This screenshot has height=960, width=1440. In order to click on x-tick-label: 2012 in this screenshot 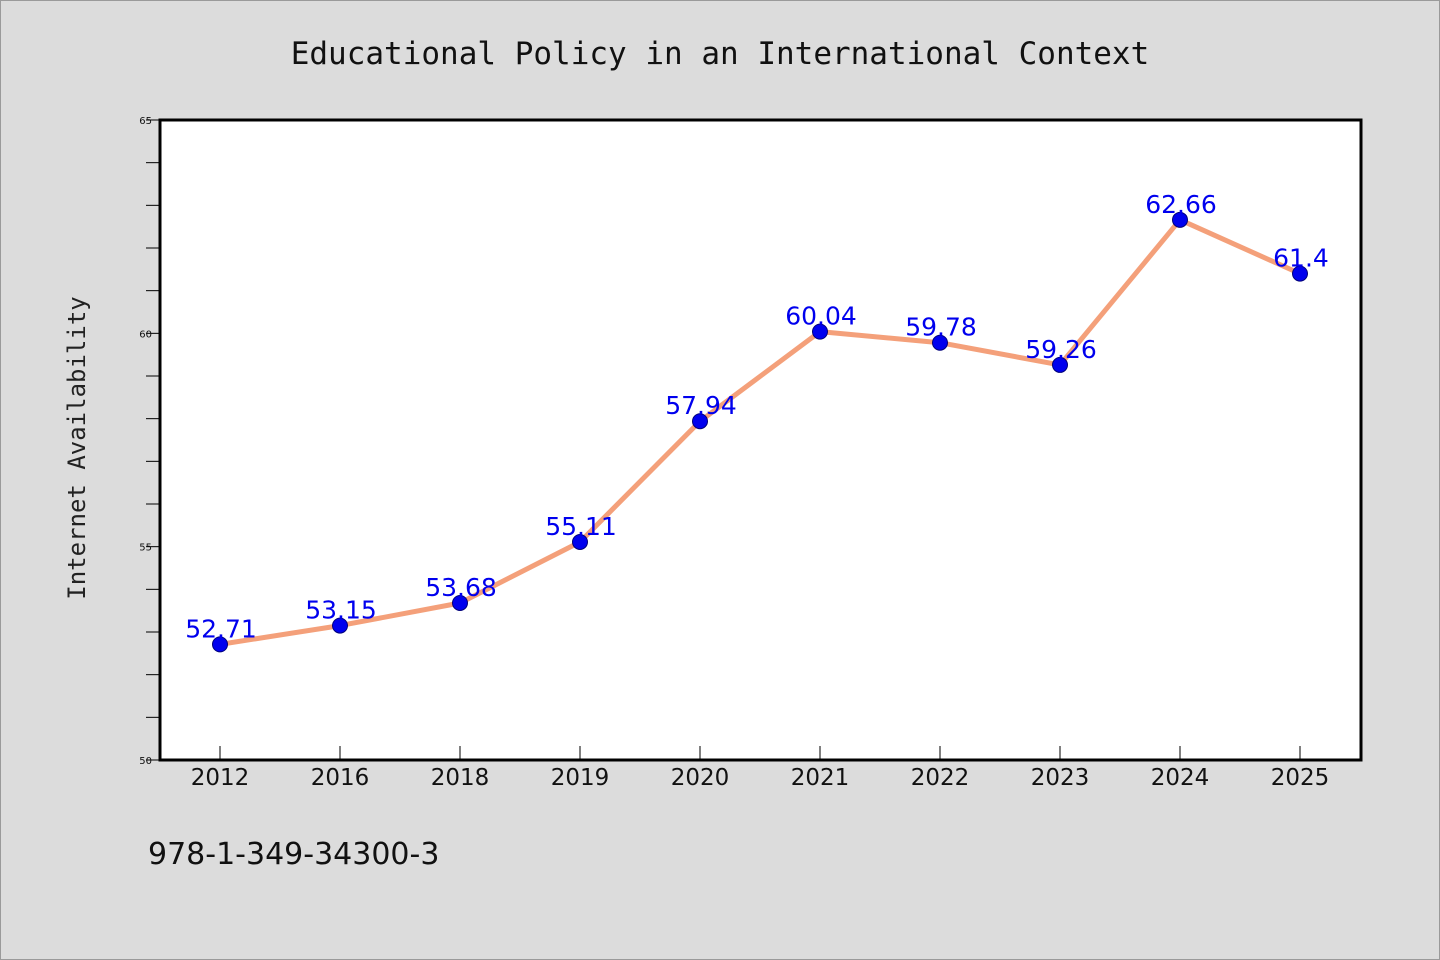, I will do `click(220, 778)`.